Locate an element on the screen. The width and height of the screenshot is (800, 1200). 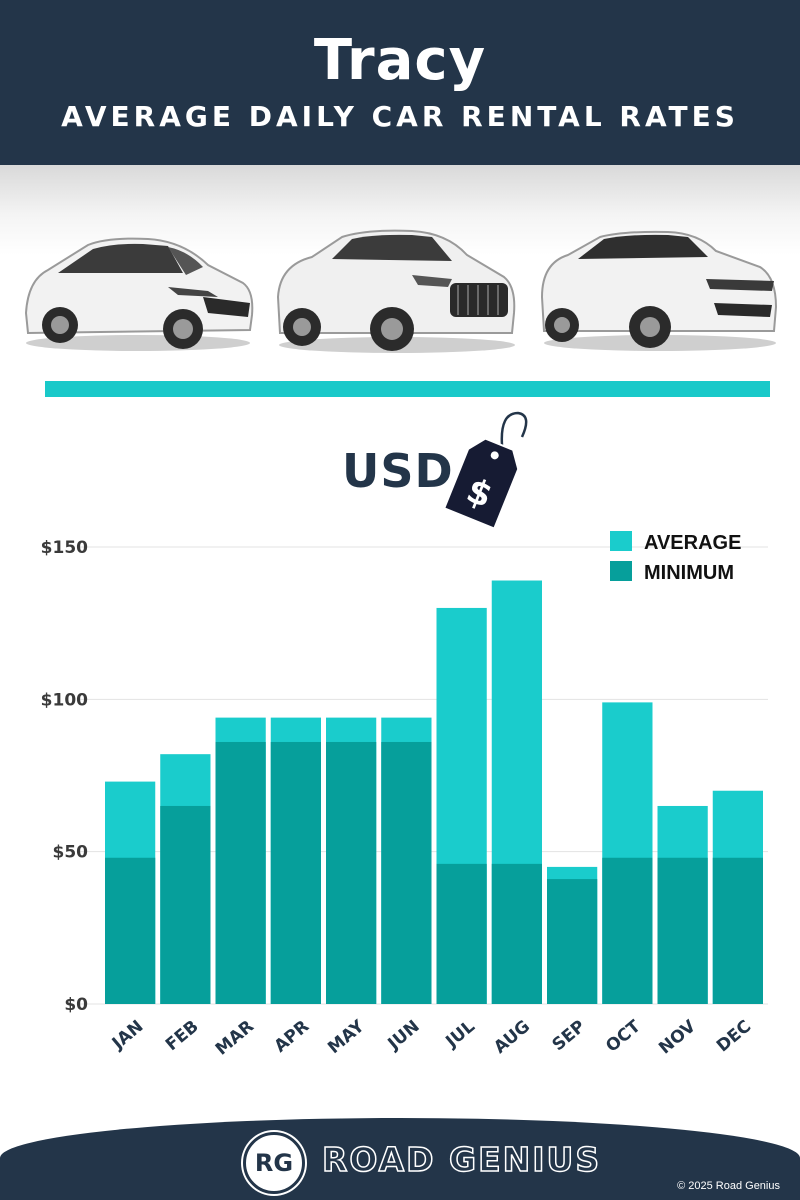
x-tick-label: OCT is located at coordinates (623, 1036).